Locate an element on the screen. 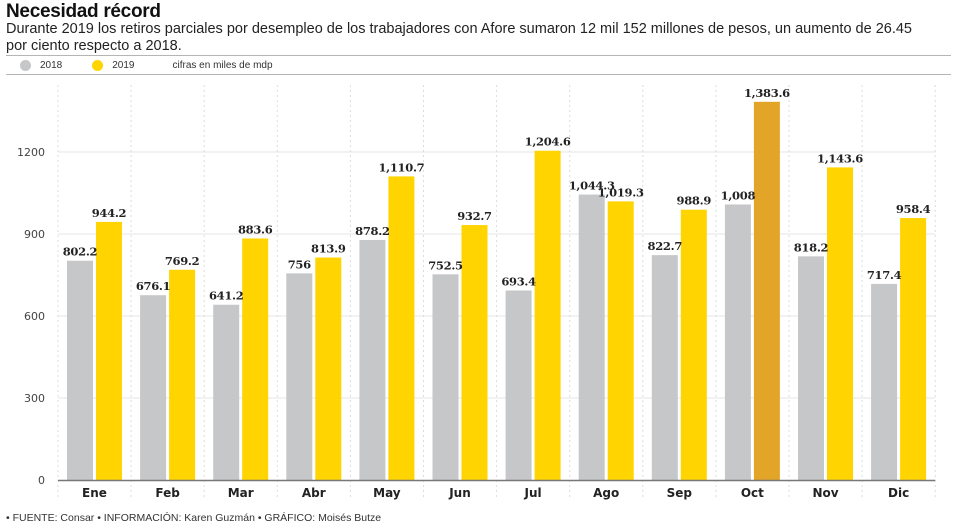 Image resolution: width=958 pixels, height=531 pixels. x-tick-label: Jul is located at coordinates (533, 493).